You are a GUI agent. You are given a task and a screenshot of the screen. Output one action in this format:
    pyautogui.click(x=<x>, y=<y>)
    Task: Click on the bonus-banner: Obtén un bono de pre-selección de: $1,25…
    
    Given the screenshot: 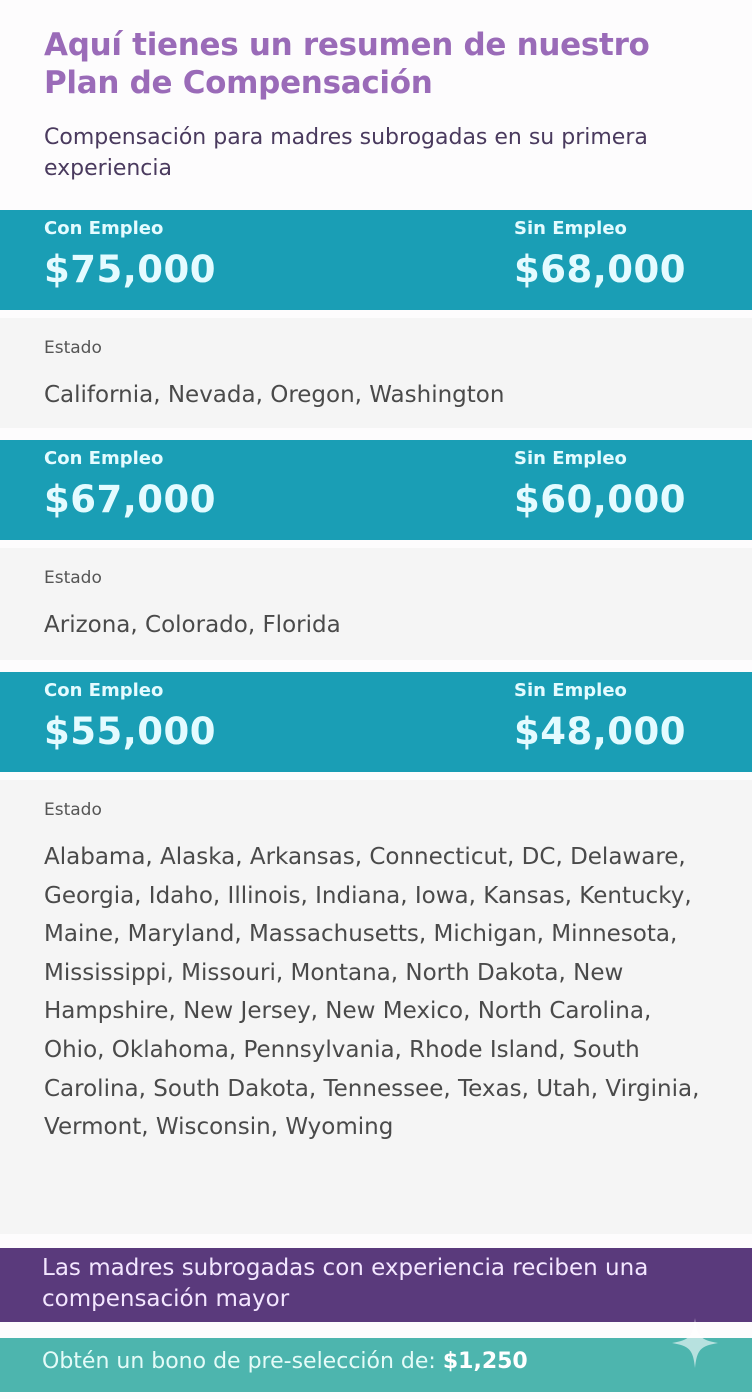 What is the action you would take?
    pyautogui.click(x=376, y=1365)
    